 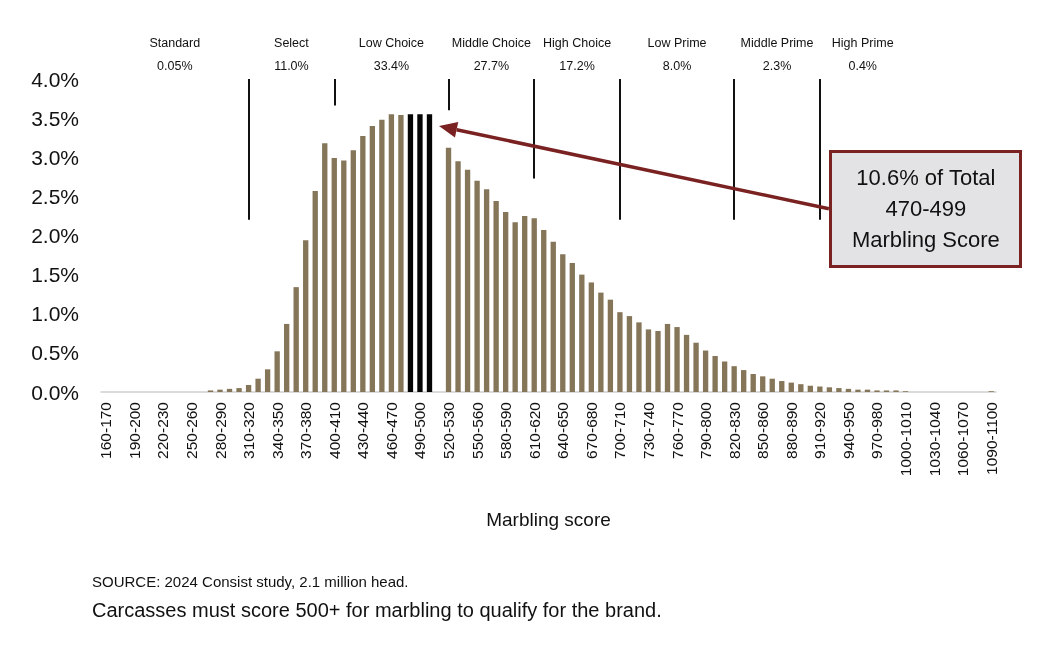 What do you see at coordinates (577, 54) in the screenshot?
I see `text: High Choice 17.2%` at bounding box center [577, 54].